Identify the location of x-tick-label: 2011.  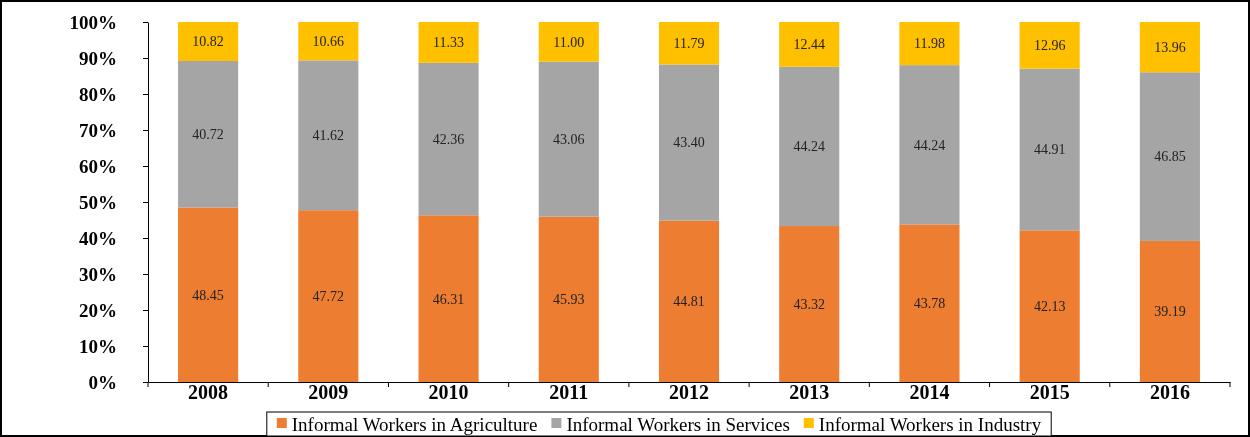
(569, 392).